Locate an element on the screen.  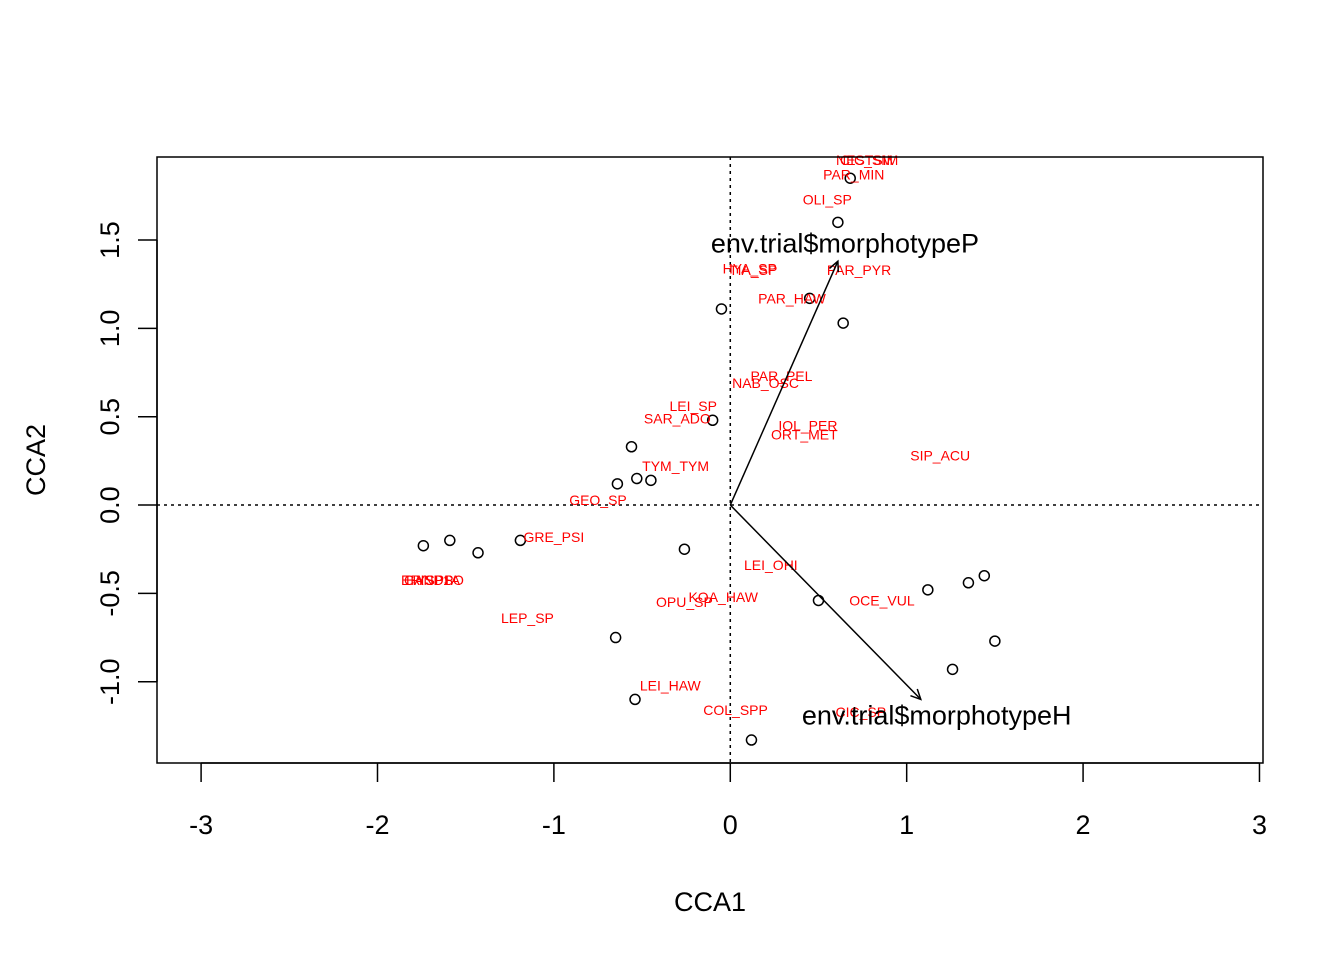
x-tick-label: 1 is located at coordinates (906, 825).